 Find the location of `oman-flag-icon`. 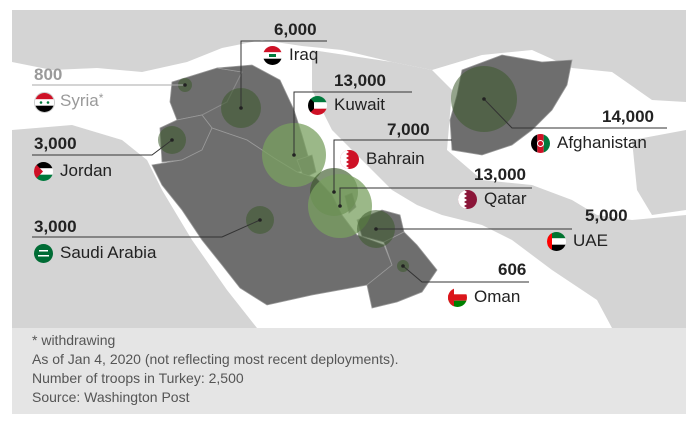

oman-flag-icon is located at coordinates (457, 297).